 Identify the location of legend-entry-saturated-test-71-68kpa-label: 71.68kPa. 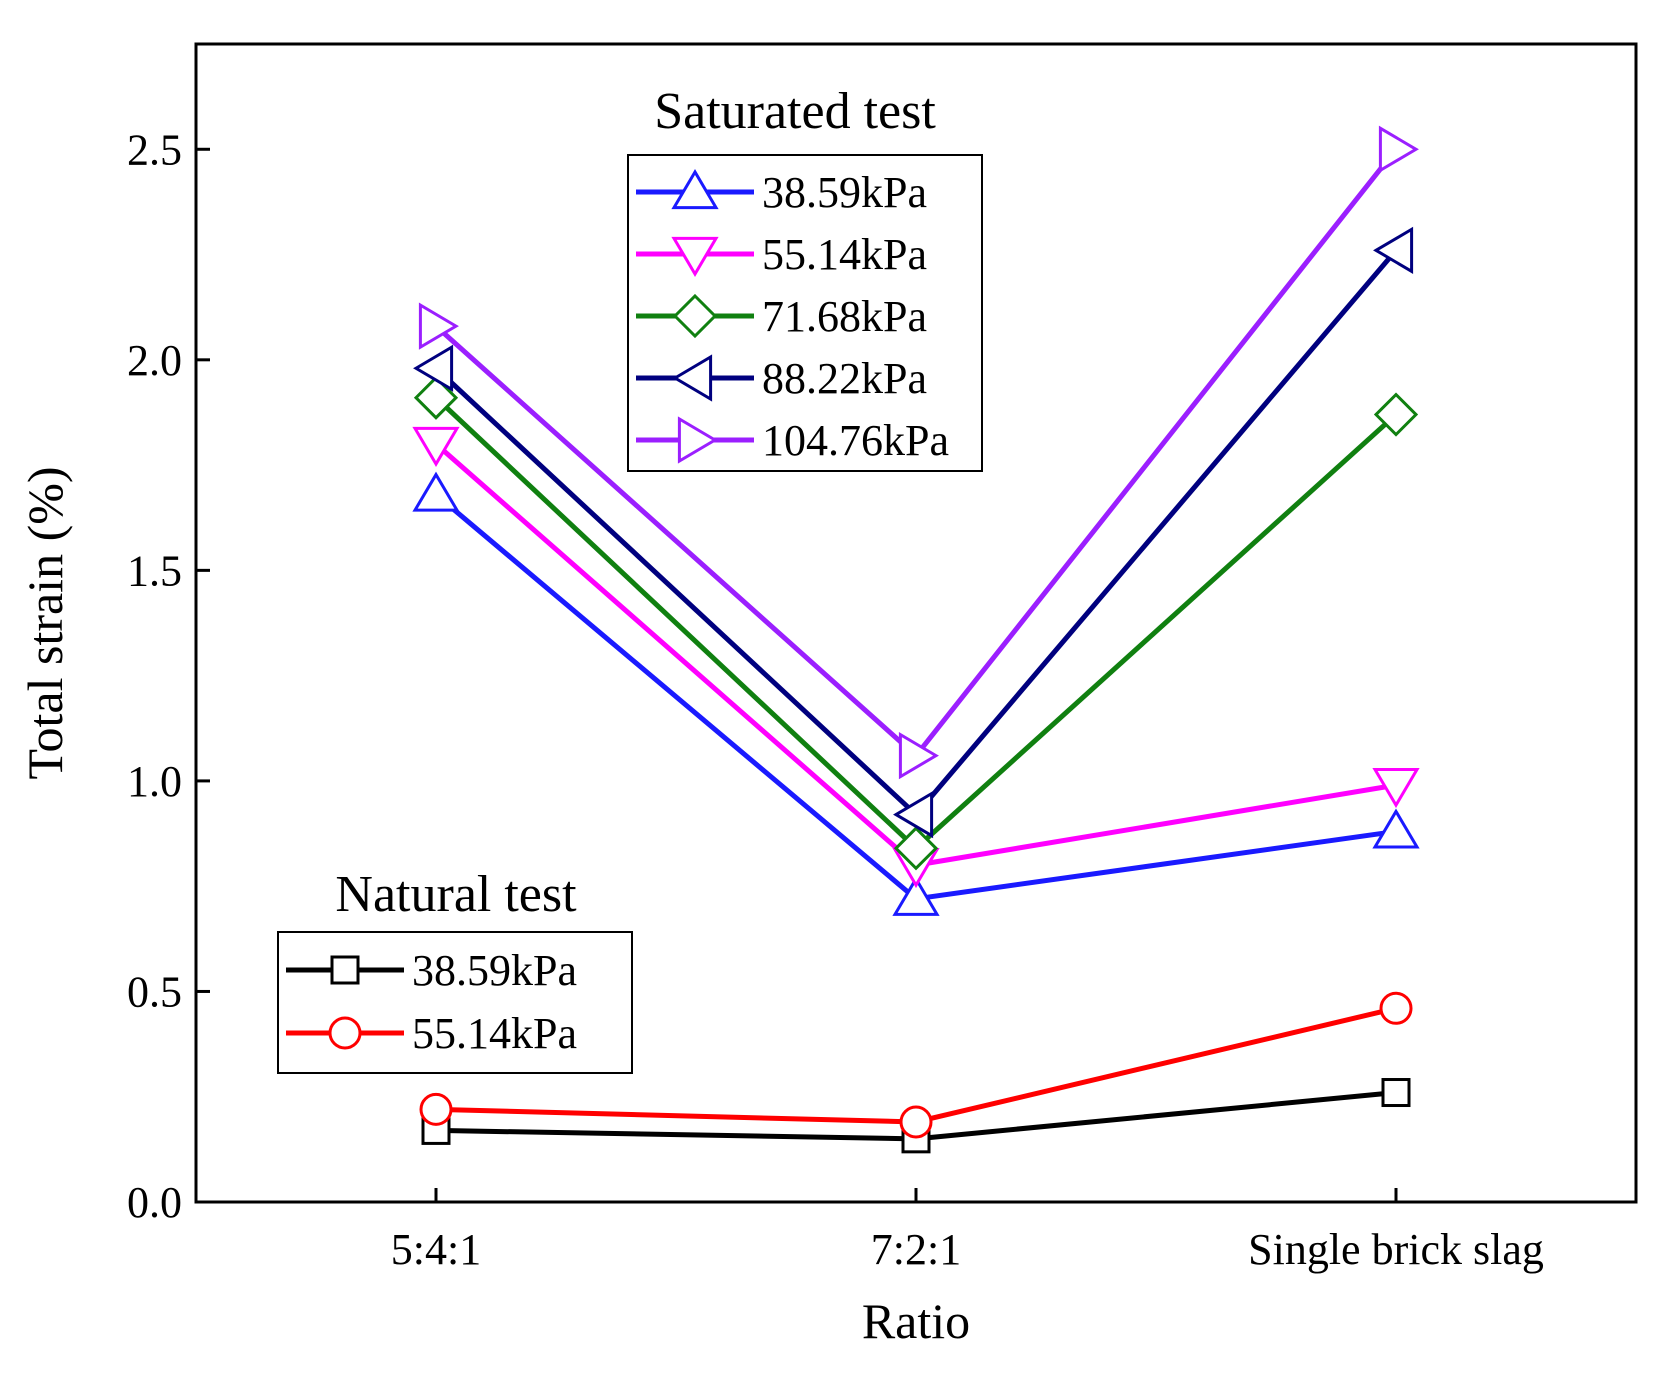
(844, 316).